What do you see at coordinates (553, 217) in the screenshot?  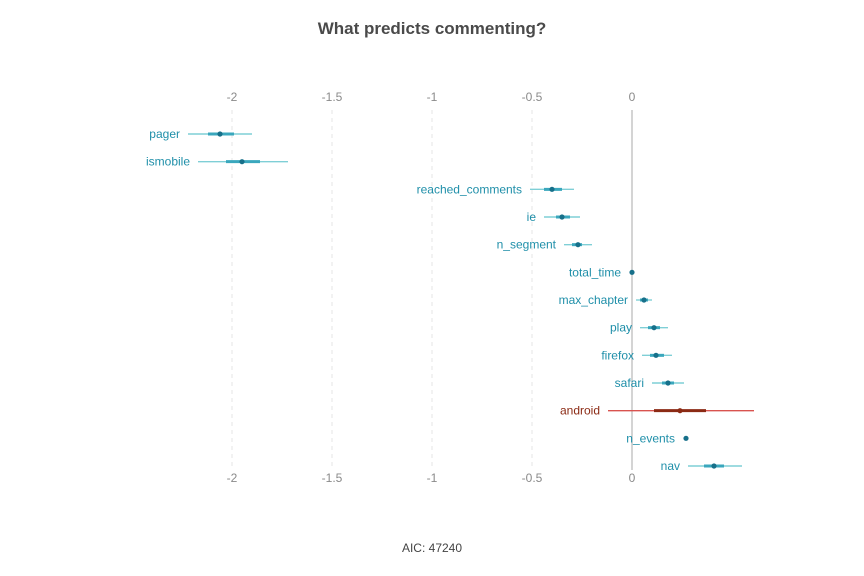 I see `coefficient-row: ie` at bounding box center [553, 217].